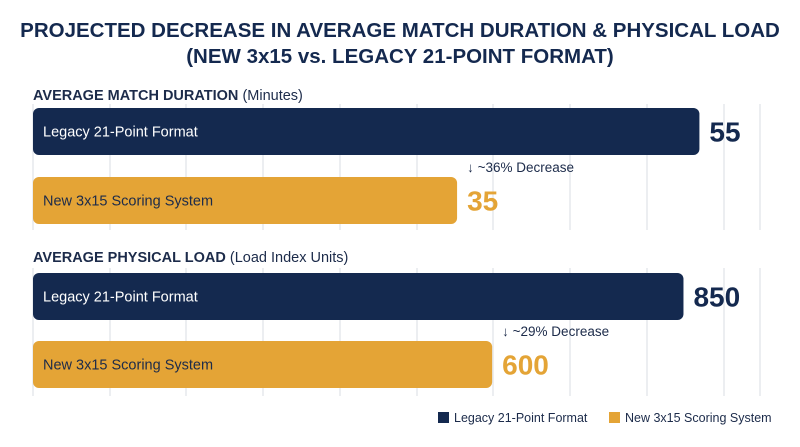 The width and height of the screenshot is (800, 447). I want to click on bar-value-legacy-panel-2: 850, so click(716, 297).